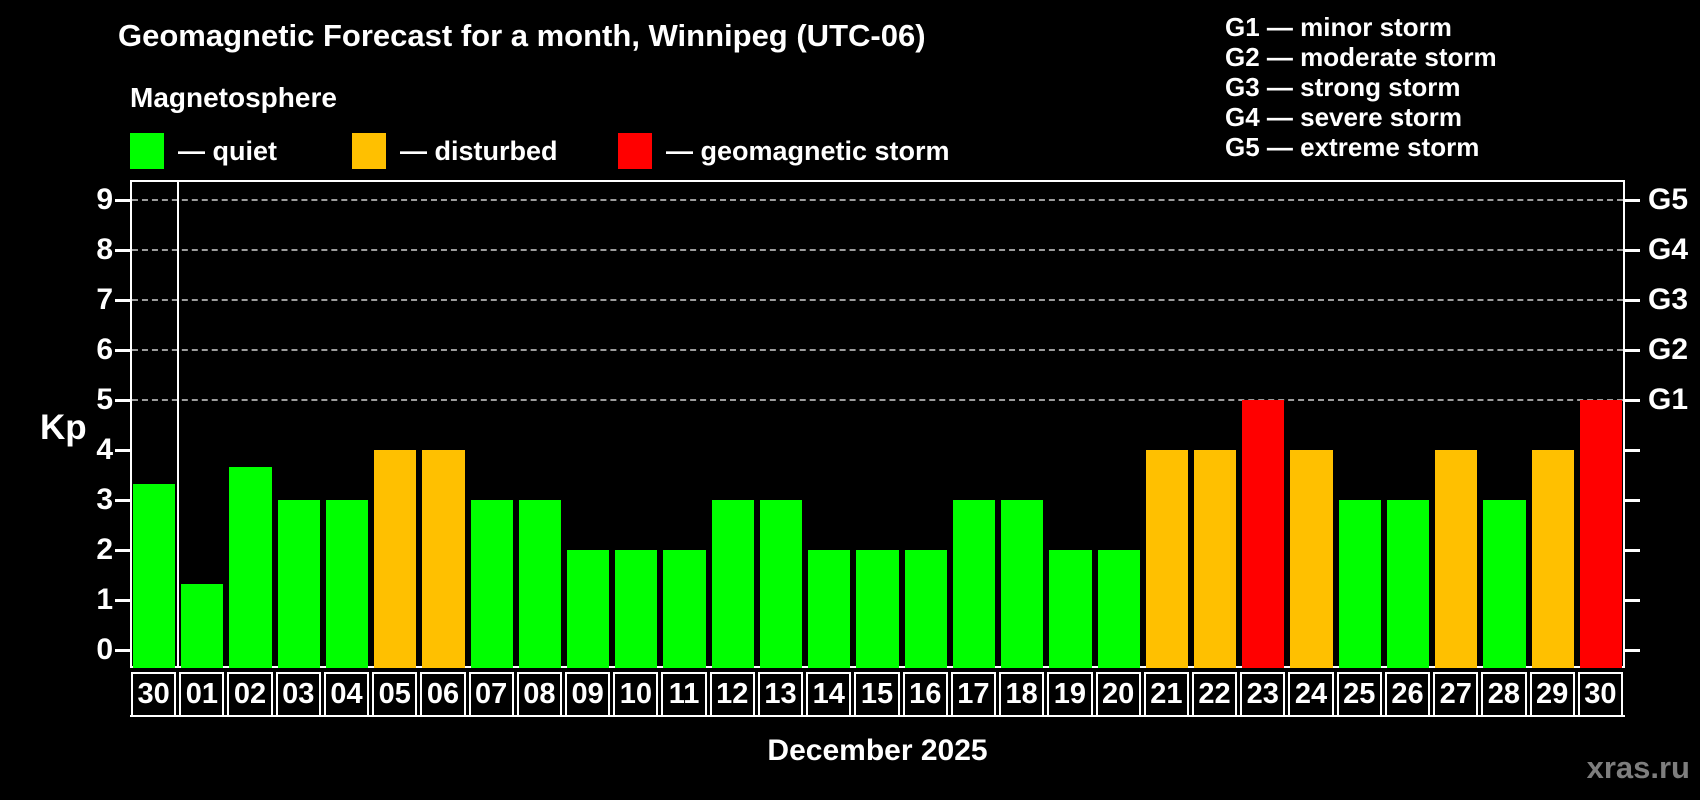  I want to click on legend-swatch-quiet, so click(147, 151).